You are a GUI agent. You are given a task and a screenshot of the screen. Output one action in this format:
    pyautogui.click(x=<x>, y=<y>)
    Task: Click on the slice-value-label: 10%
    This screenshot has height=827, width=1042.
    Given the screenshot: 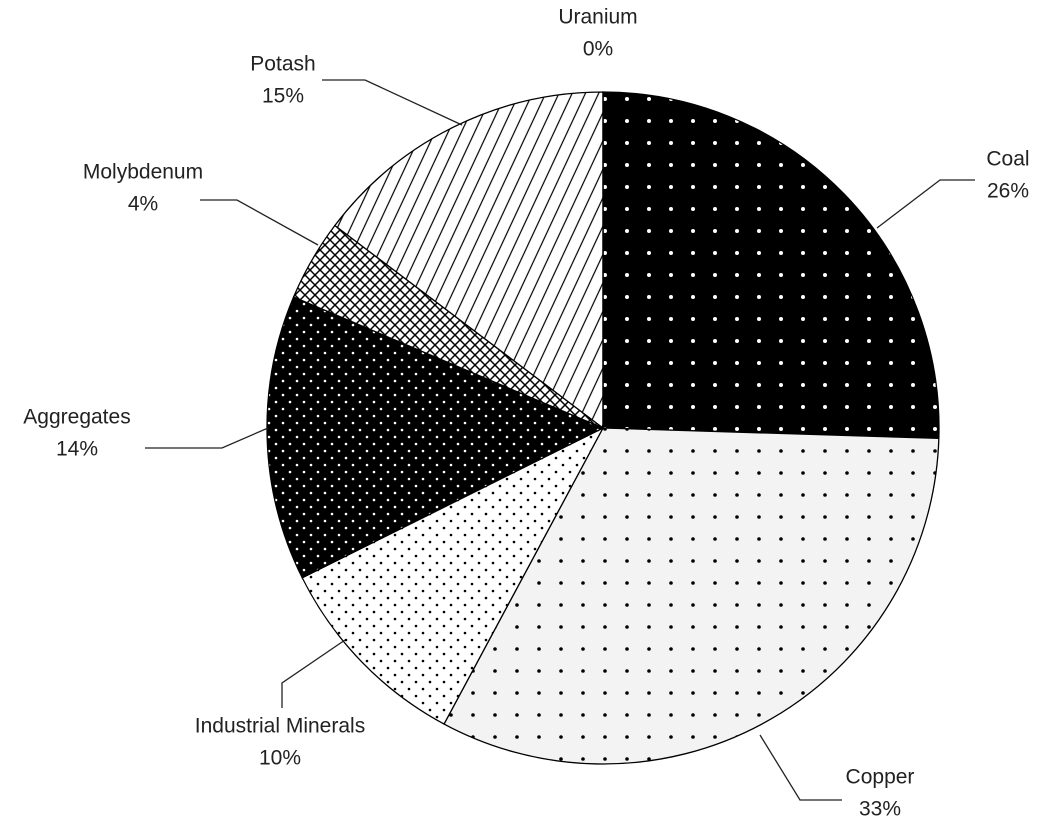 What is the action you would take?
    pyautogui.click(x=280, y=758)
    